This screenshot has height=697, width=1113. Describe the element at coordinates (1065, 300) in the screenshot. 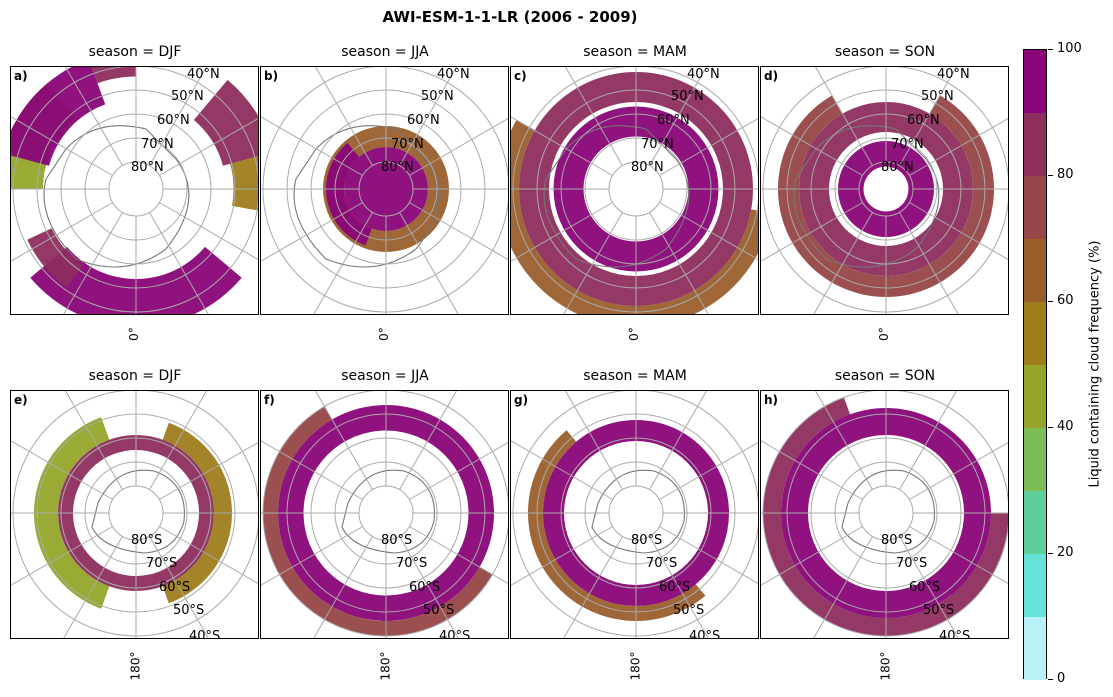

I see `colorbar-tick-label: 60` at that location.